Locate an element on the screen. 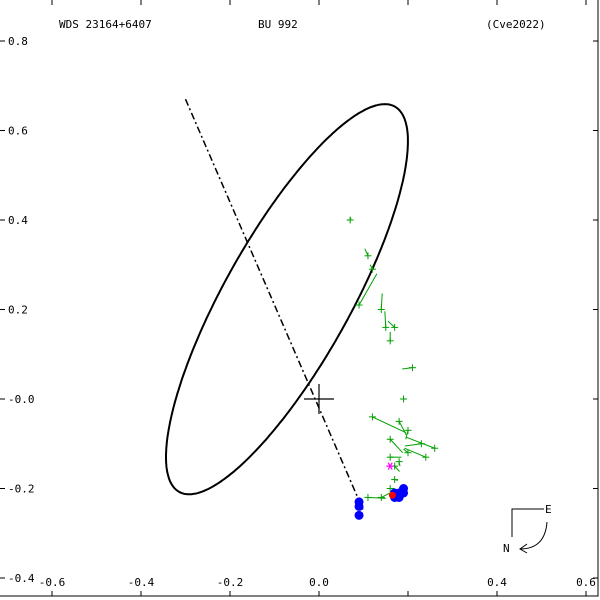 This screenshot has width=600, height=600. y-tick-label-6: 0.8 is located at coordinates (18, 41).